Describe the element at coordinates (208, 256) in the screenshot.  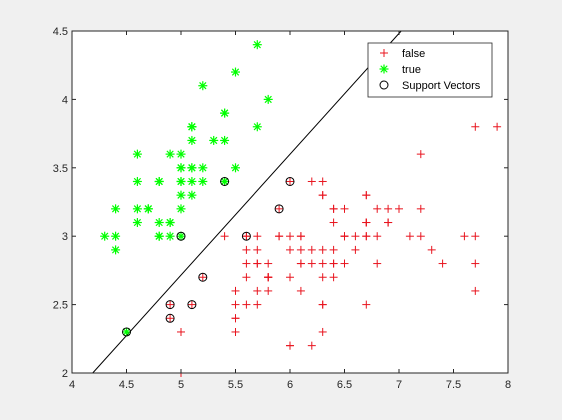
I see `series-support-vectors` at that location.